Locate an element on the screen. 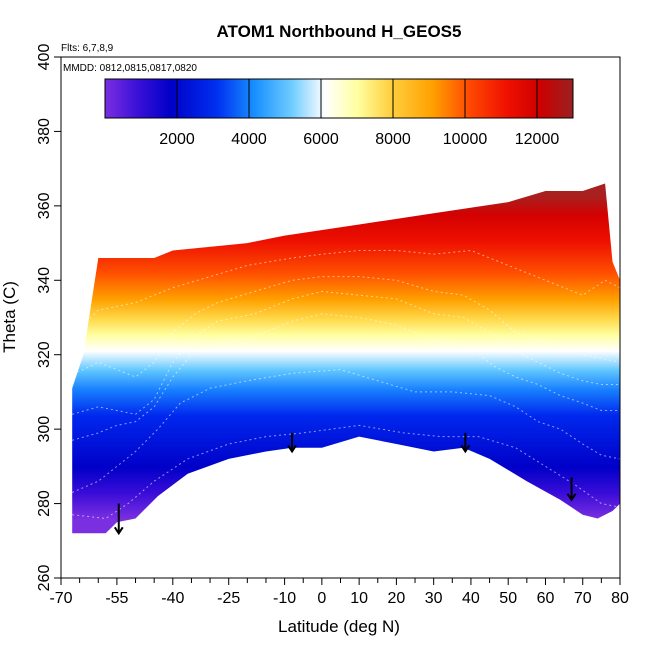  arrows-layer is located at coordinates (345, 484).